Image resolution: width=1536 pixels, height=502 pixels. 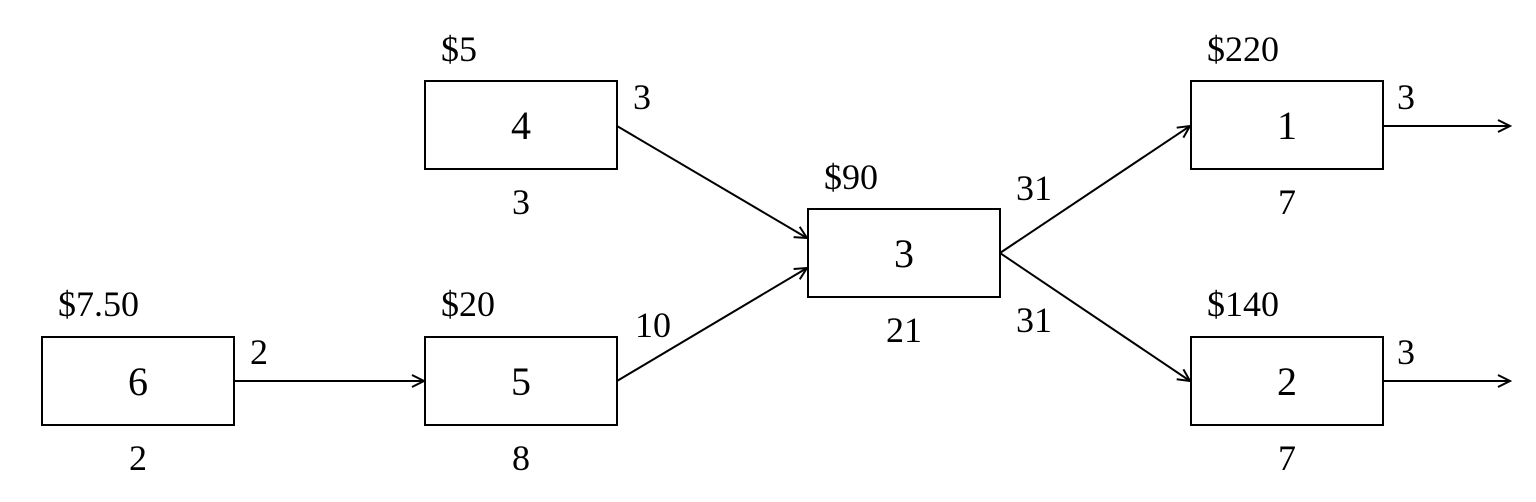 I want to click on node-6-out-label: 2, so click(x=259, y=352).